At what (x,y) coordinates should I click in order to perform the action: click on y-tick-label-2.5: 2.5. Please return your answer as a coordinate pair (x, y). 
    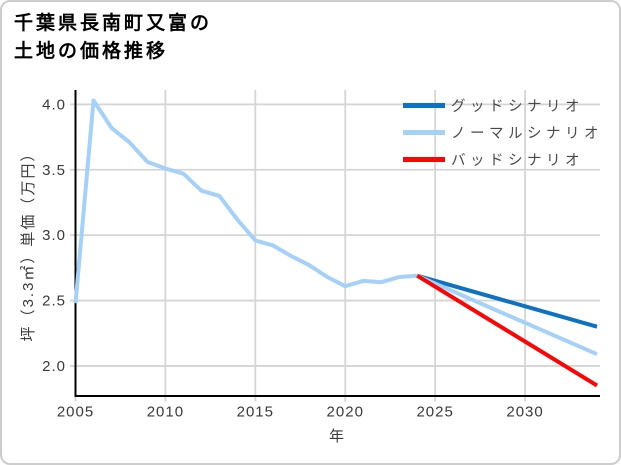
    Looking at the image, I should click on (54, 301).